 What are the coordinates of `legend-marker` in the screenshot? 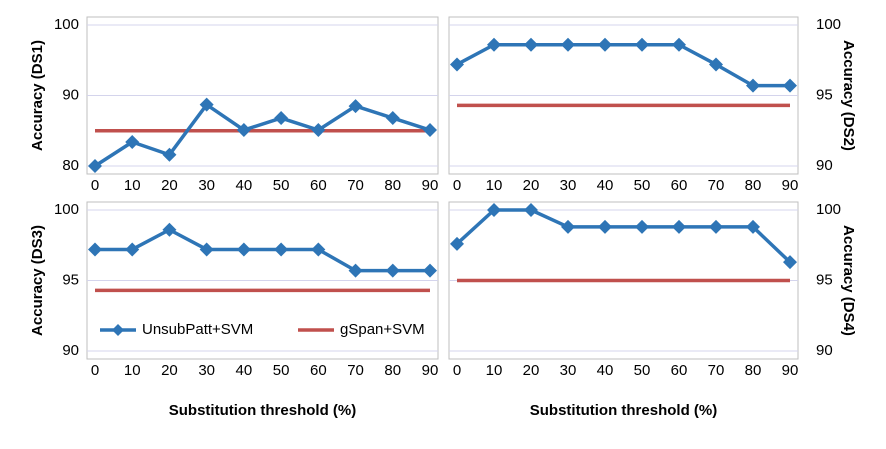 It's located at (118, 330).